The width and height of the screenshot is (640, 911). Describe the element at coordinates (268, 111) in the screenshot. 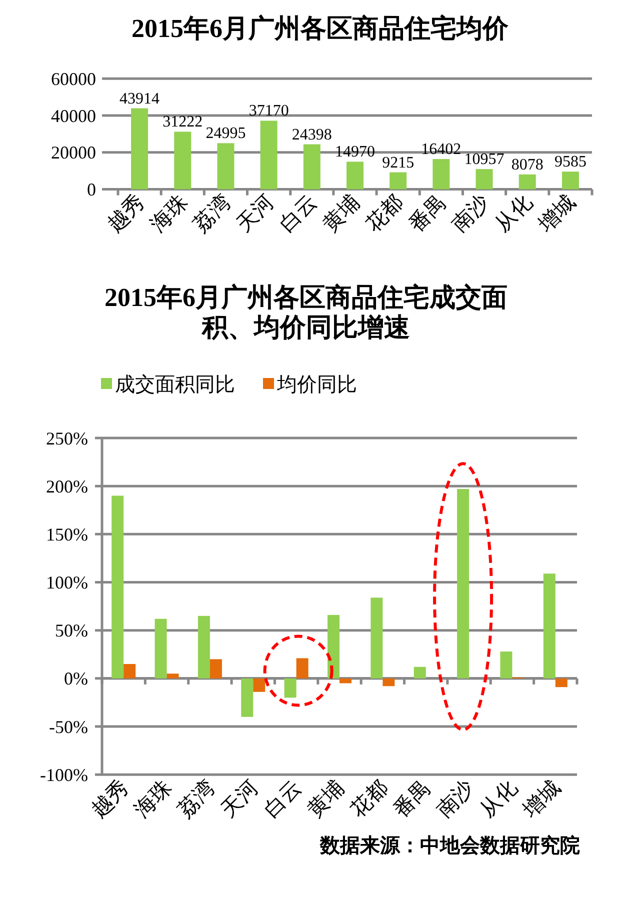

I see `data-label: 37170` at that location.